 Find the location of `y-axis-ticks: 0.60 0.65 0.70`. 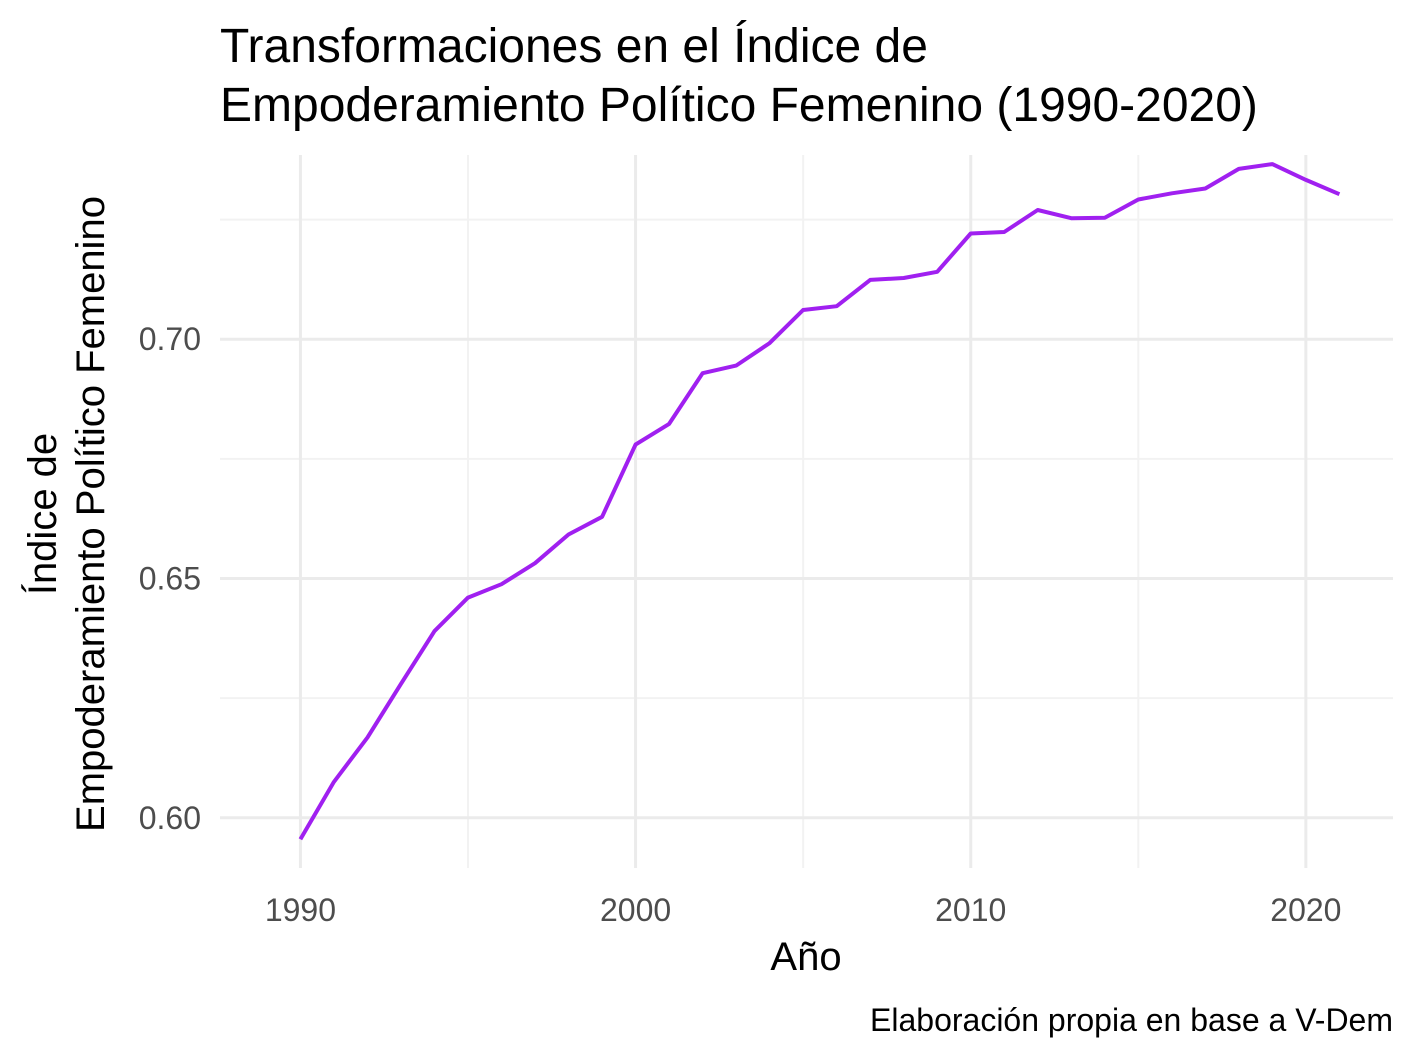

y-axis-ticks: 0.60 0.65 0.70 is located at coordinates (170, 578).